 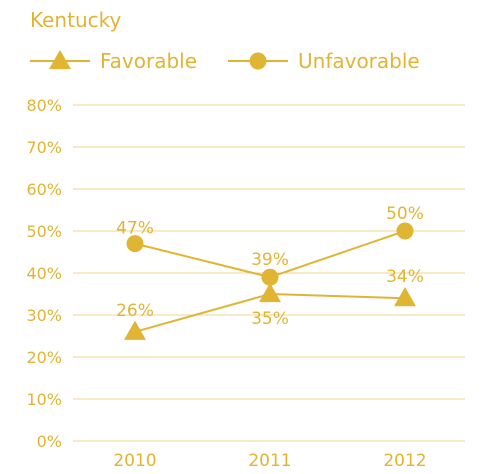 I want to click on x-axis: 2010 2011 2012, so click(x=269, y=461).